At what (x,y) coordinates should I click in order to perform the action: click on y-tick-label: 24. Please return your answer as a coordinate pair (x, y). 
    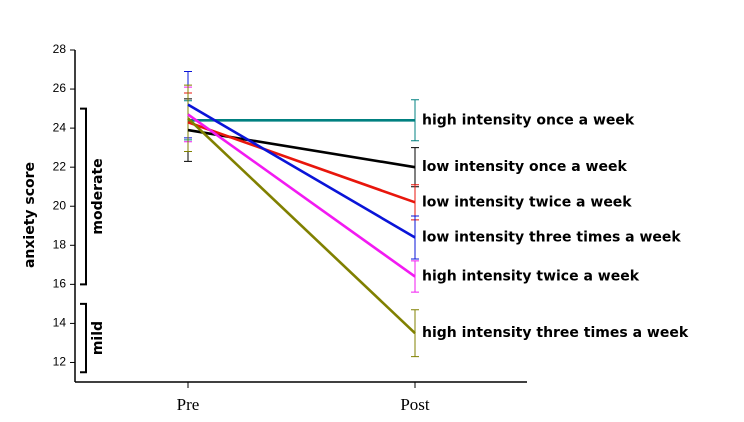
    Looking at the image, I should click on (60, 127).